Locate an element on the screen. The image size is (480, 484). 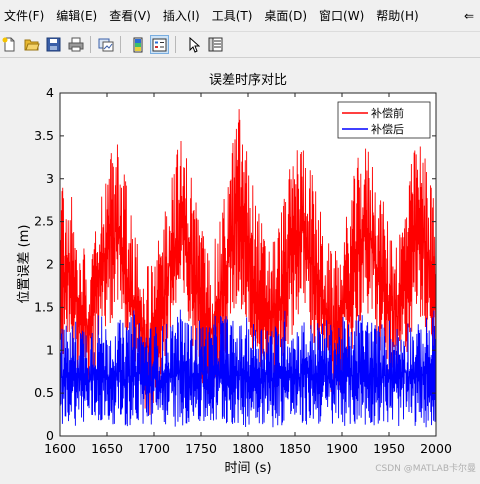
legend-label-before: 补偿前 is located at coordinates (387, 113).